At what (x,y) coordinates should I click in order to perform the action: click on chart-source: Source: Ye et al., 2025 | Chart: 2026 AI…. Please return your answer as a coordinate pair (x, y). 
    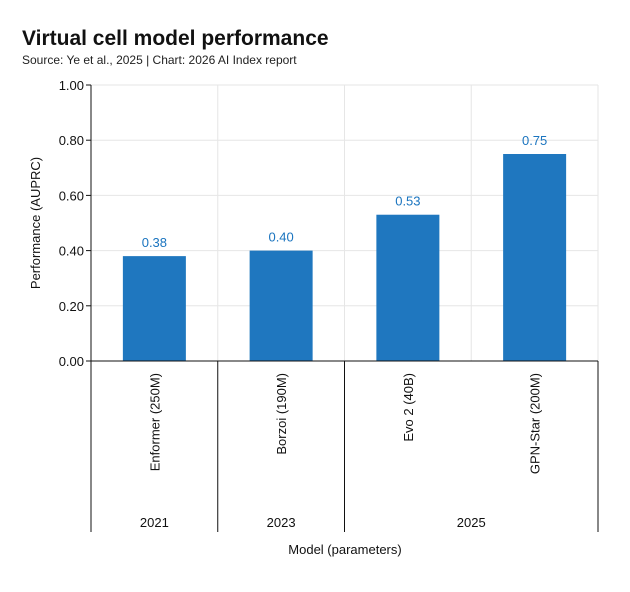
    Looking at the image, I should click on (159, 60).